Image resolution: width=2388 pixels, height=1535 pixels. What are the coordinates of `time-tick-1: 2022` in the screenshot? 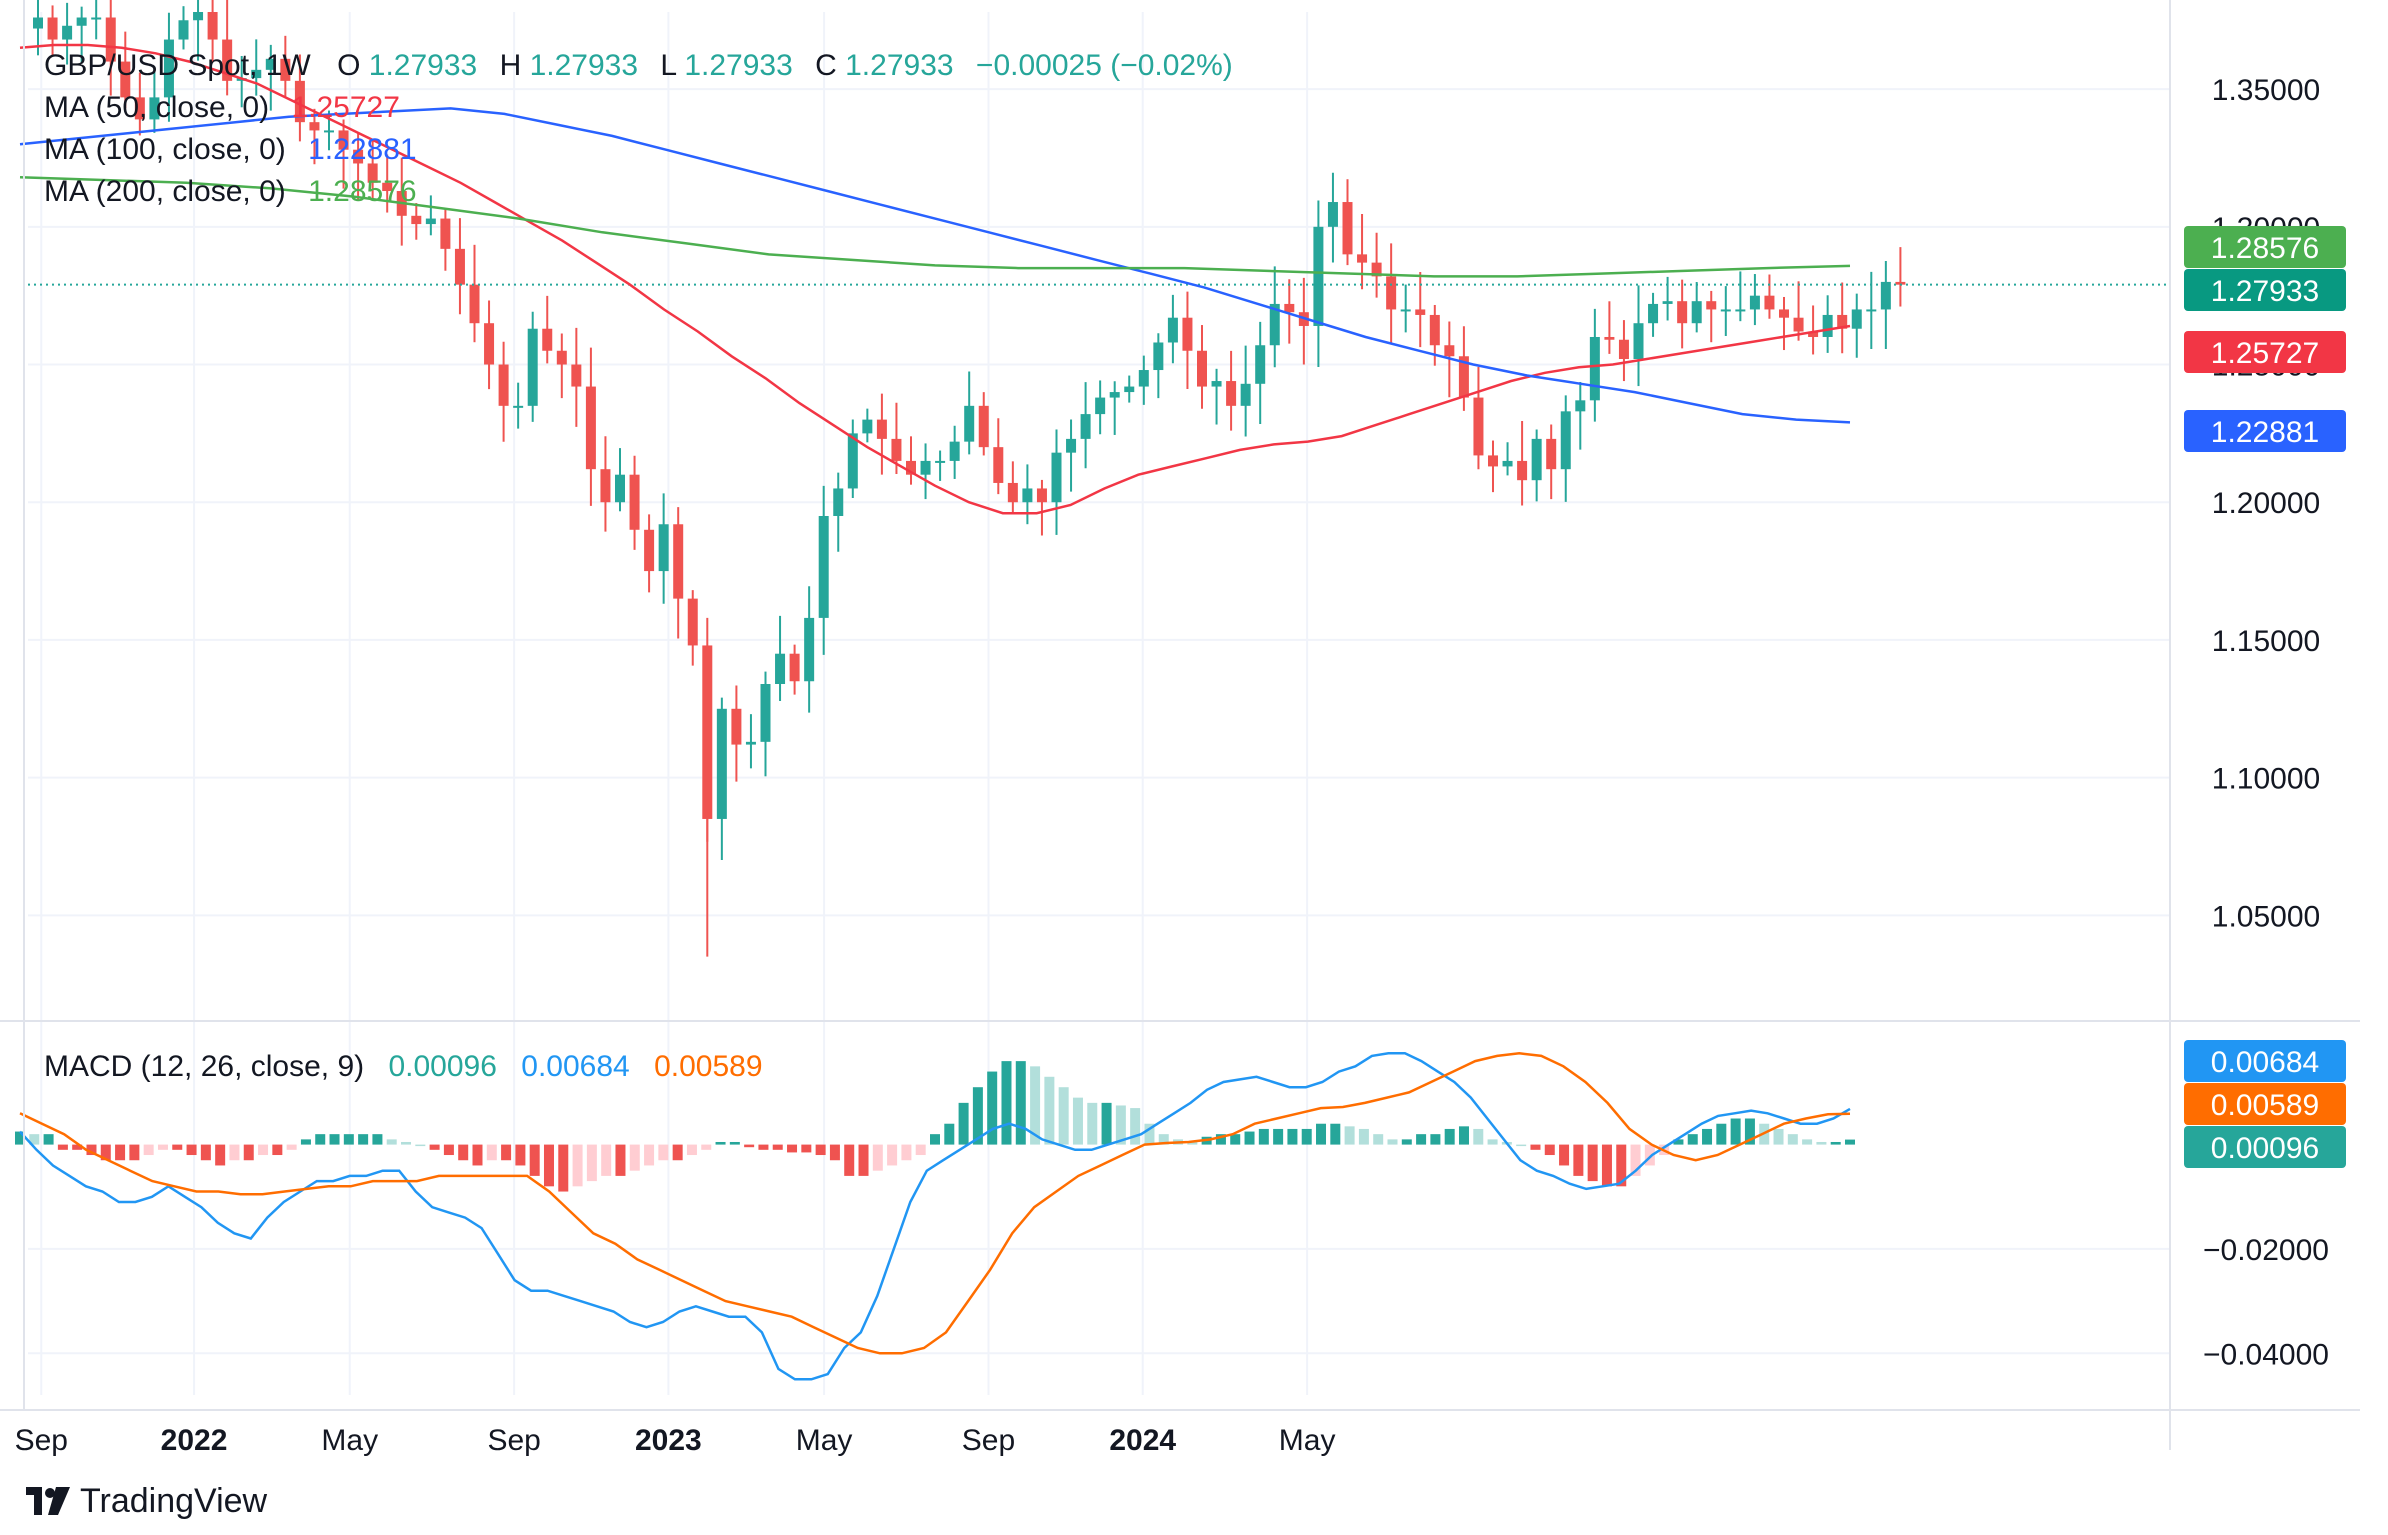 It's located at (194, 1440).